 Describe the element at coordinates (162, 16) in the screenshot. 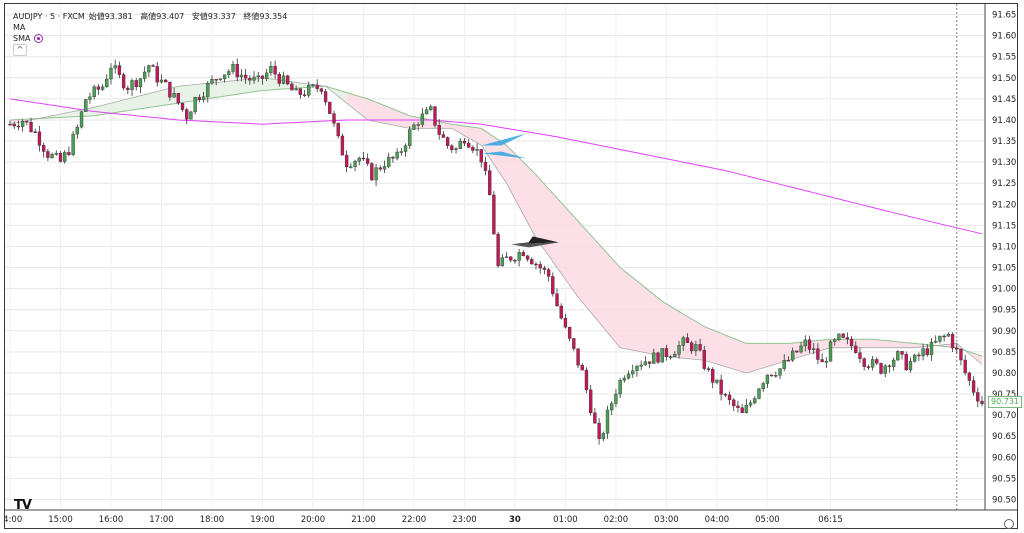

I see `high-value: 高値93.407` at that location.